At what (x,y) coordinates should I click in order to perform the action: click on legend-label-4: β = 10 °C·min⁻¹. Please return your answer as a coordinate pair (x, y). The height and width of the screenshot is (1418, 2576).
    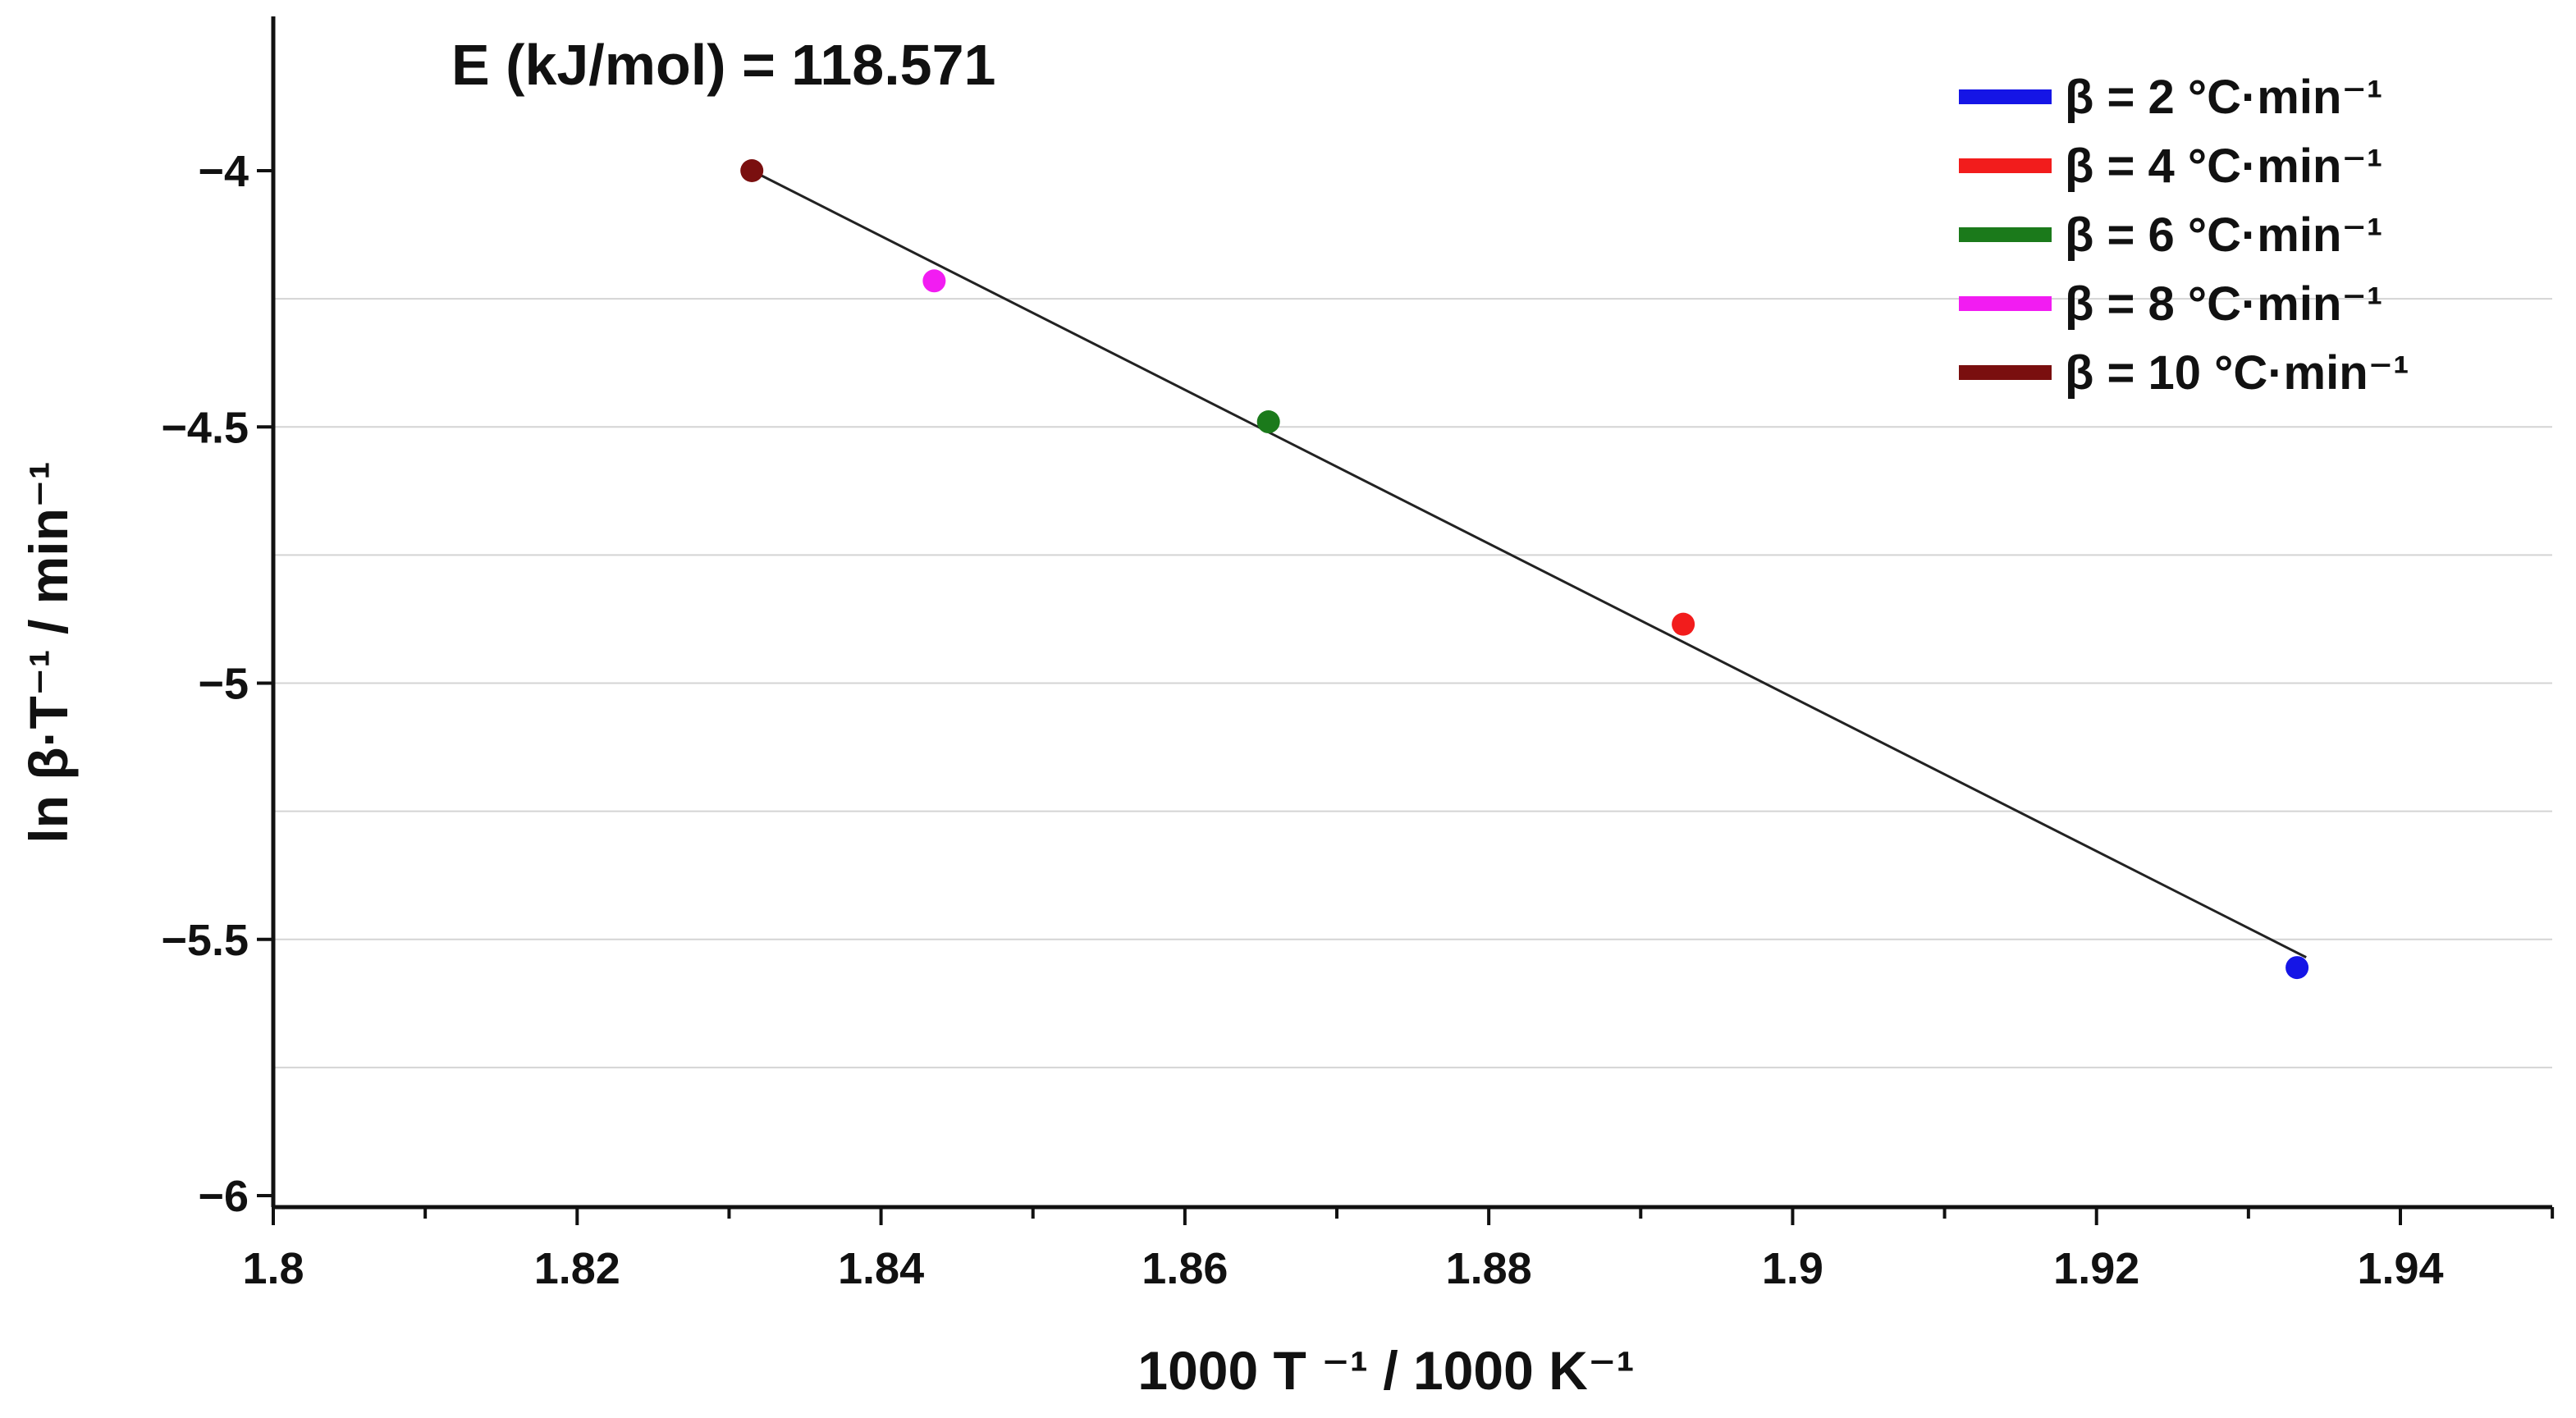
    Looking at the image, I should click on (2237, 373).